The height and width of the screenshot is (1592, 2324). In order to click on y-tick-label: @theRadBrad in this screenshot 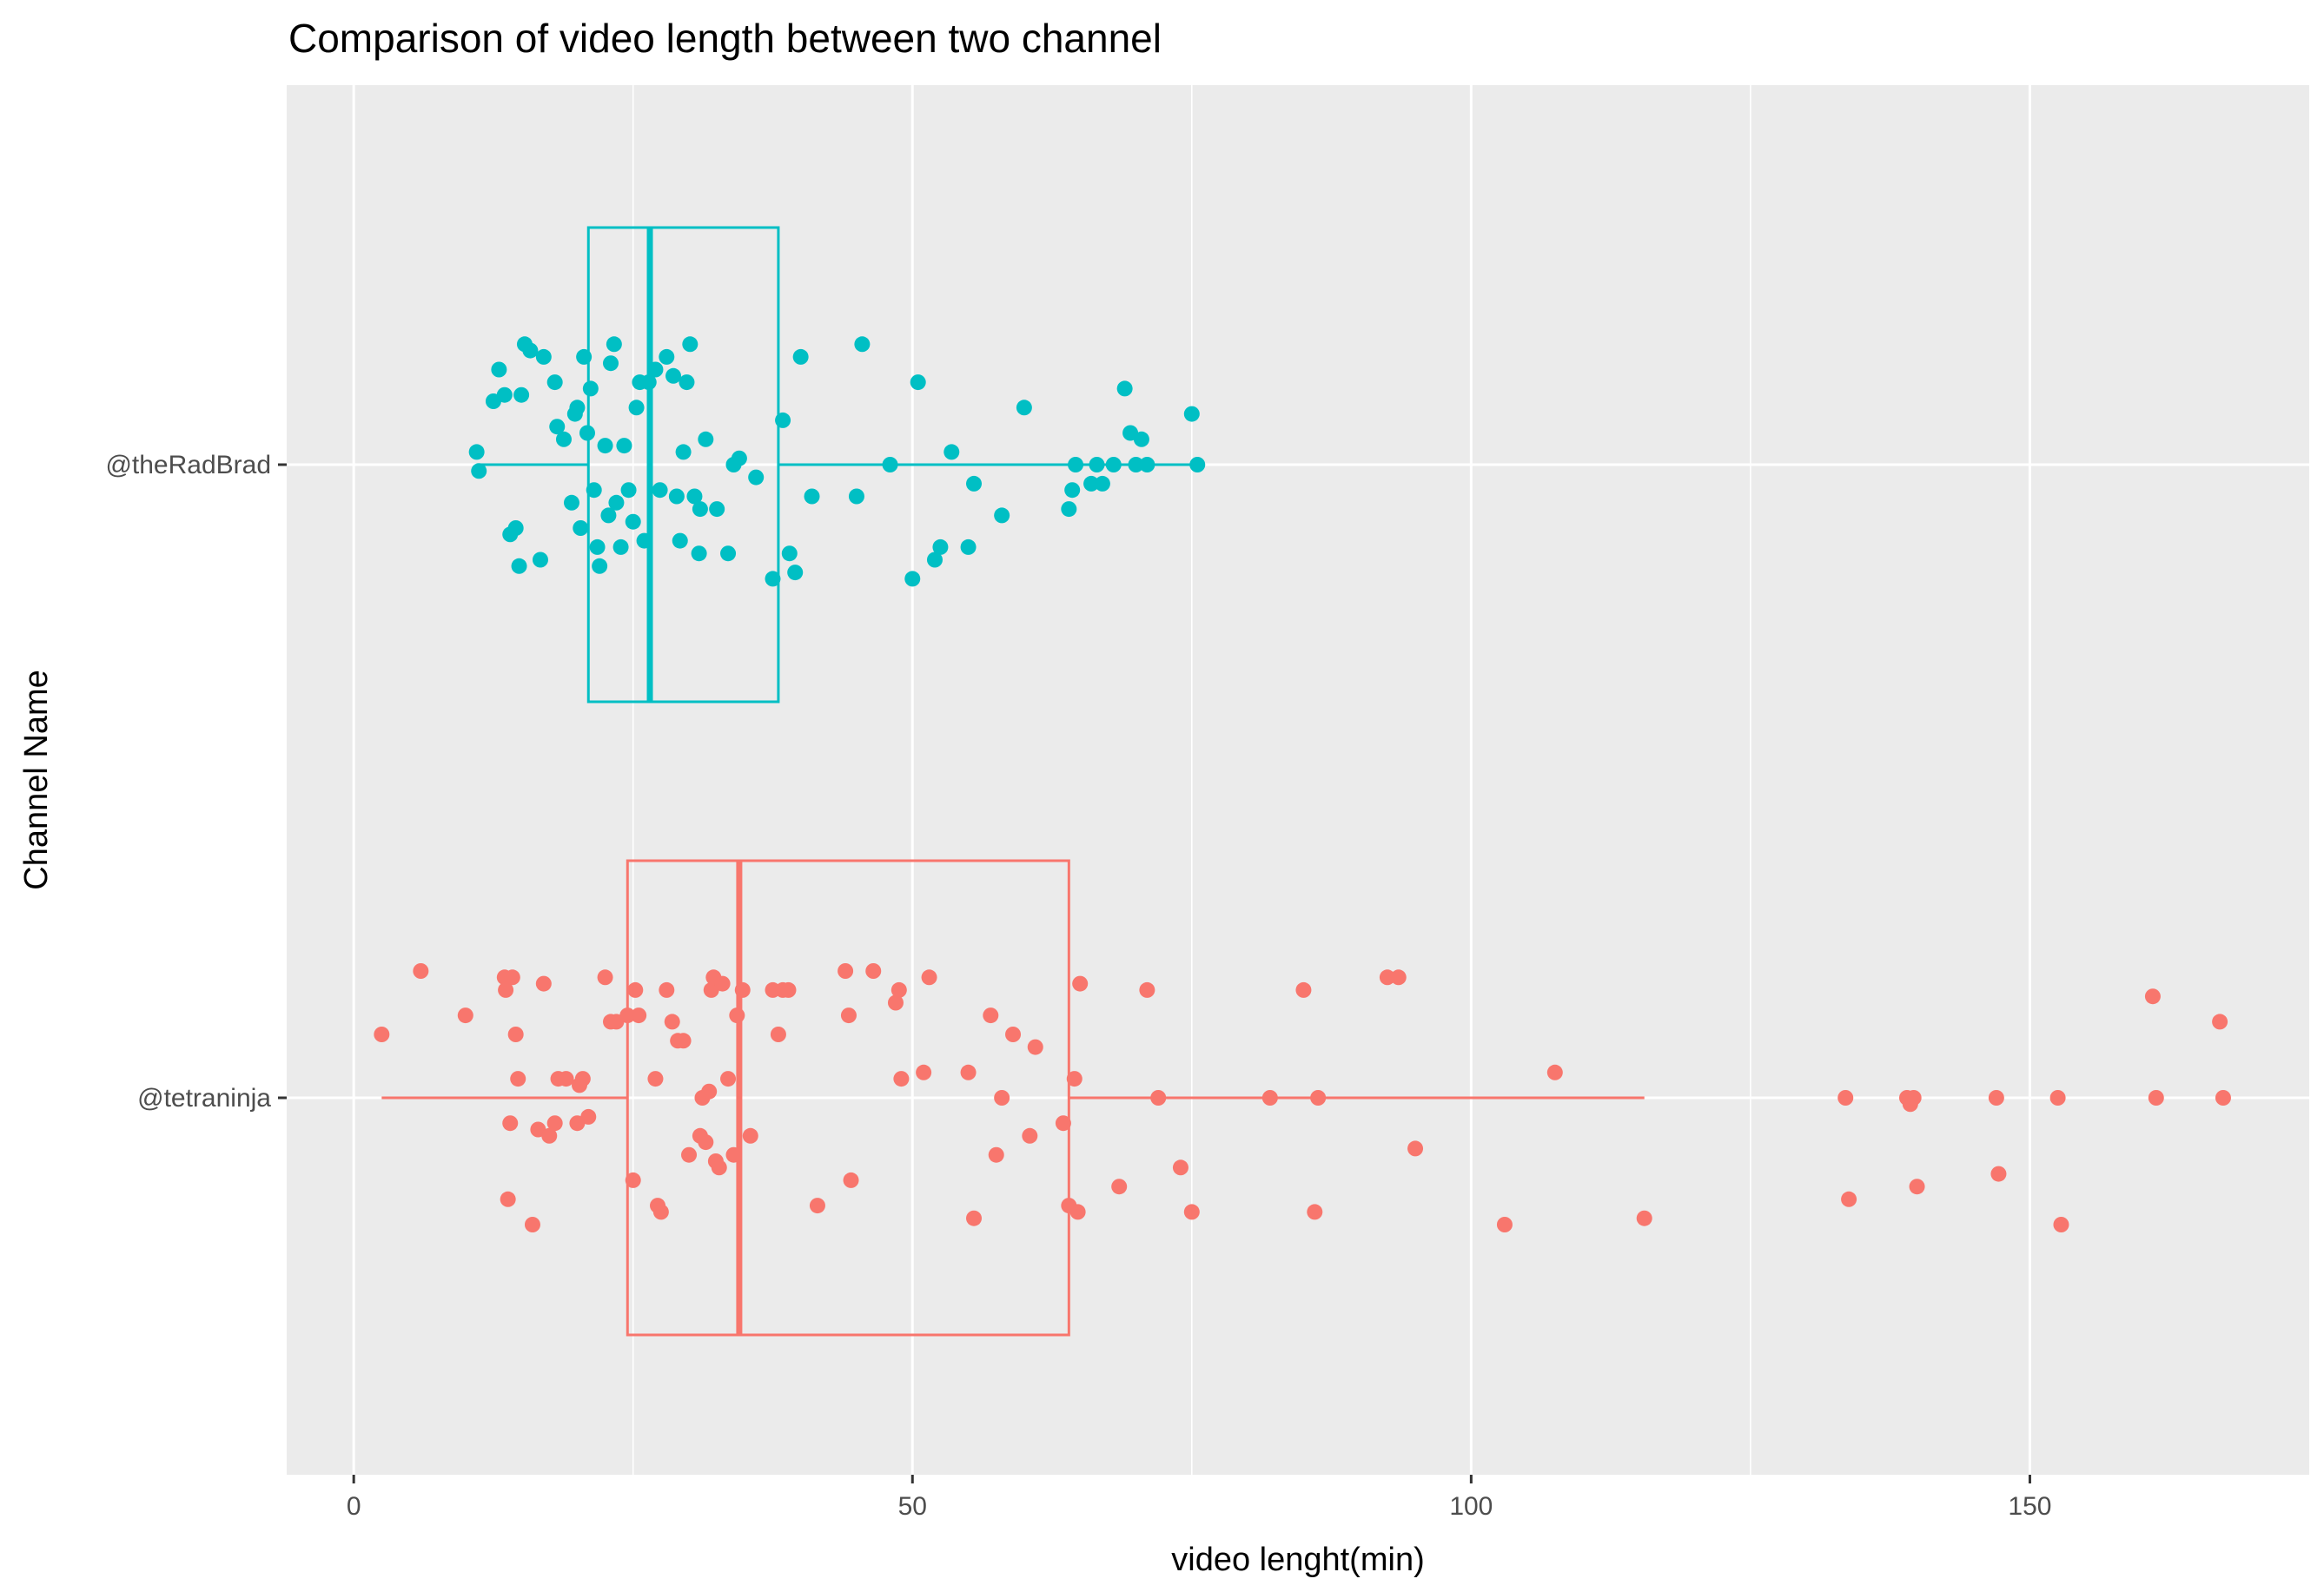, I will do `click(188, 465)`.